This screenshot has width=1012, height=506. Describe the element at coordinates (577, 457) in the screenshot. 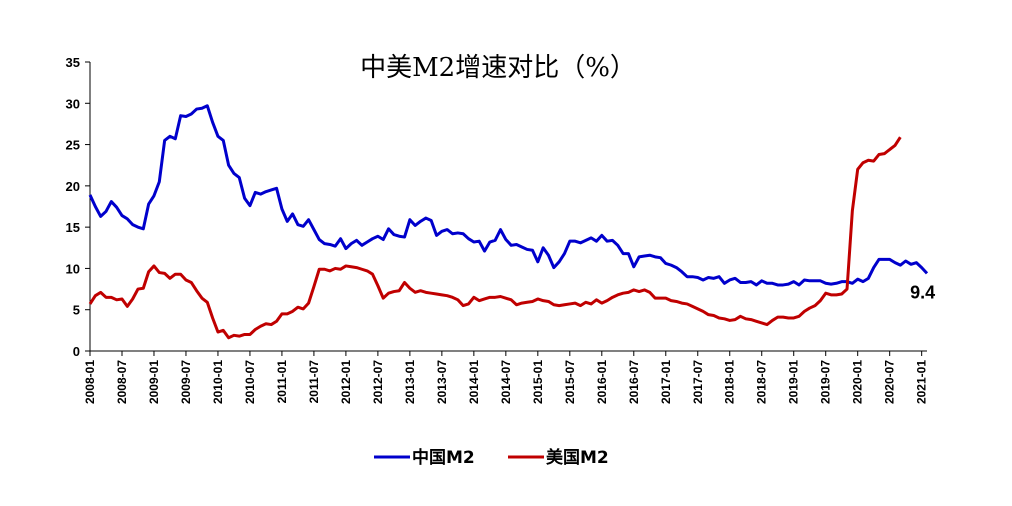

I see `legend-label-us: 美国M2` at that location.